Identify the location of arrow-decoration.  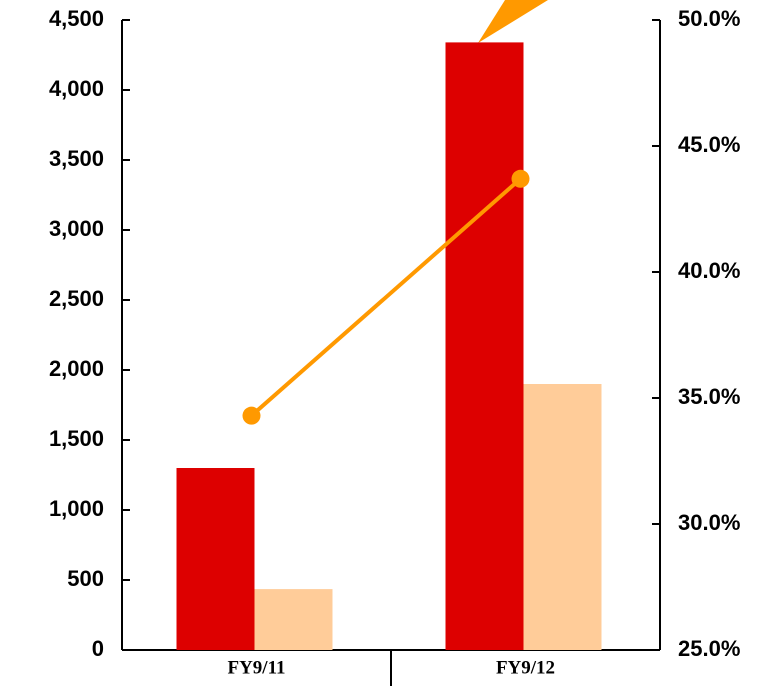
(513, 21).